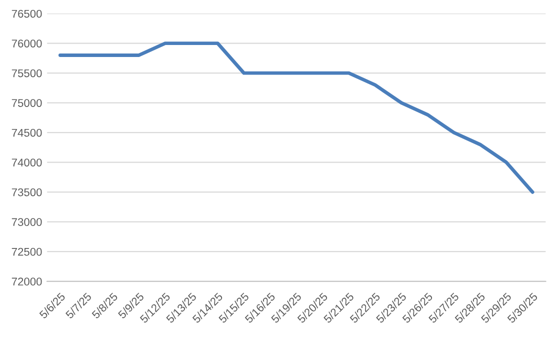 Image resolution: width=554 pixels, height=339 pixels. I want to click on y-tick-label: 72500, so click(27, 252).